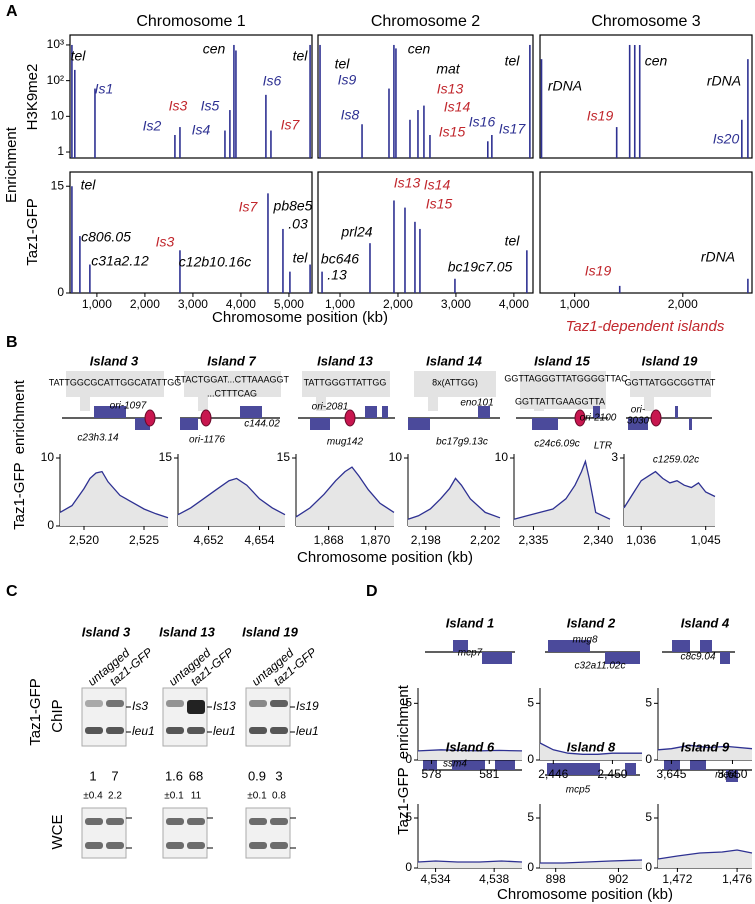 The height and width of the screenshot is (904, 755). I want to click on y-tick-label: 10², so click(55, 80).